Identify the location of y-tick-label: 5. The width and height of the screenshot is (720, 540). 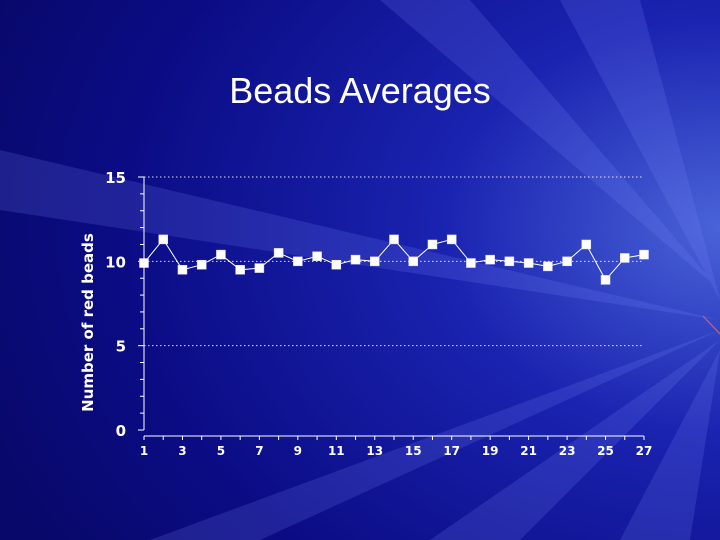
(121, 347).